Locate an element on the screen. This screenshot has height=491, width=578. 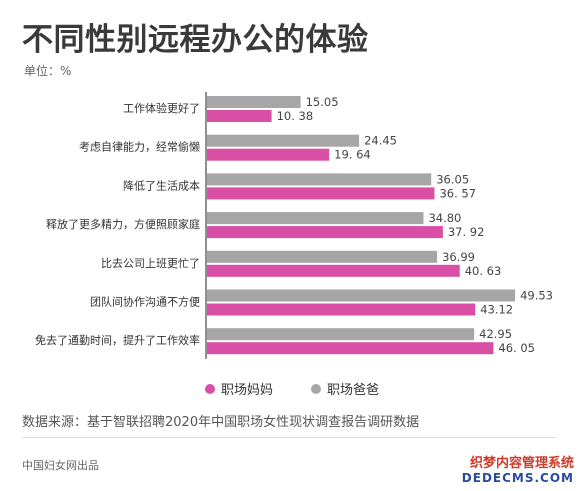
legend-label: 职场爸爸 is located at coordinates (353, 390).